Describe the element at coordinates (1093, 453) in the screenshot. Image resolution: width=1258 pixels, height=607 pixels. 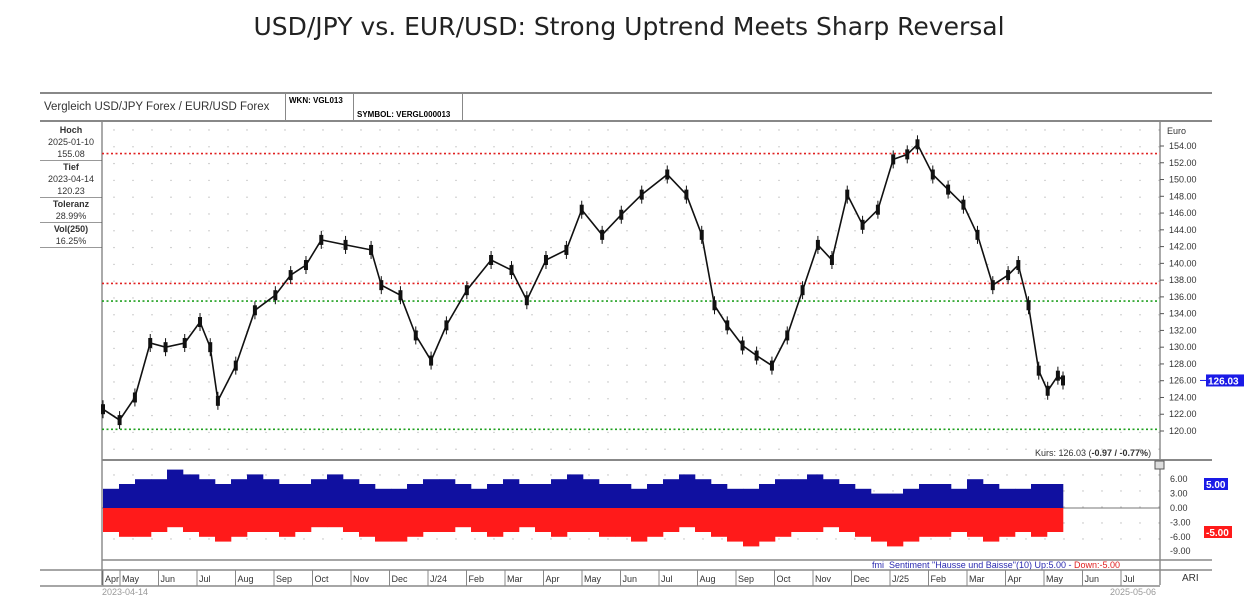
I see `kurs-readout: Kurs: 126.03 (-0.97 / -0.77%)` at that location.